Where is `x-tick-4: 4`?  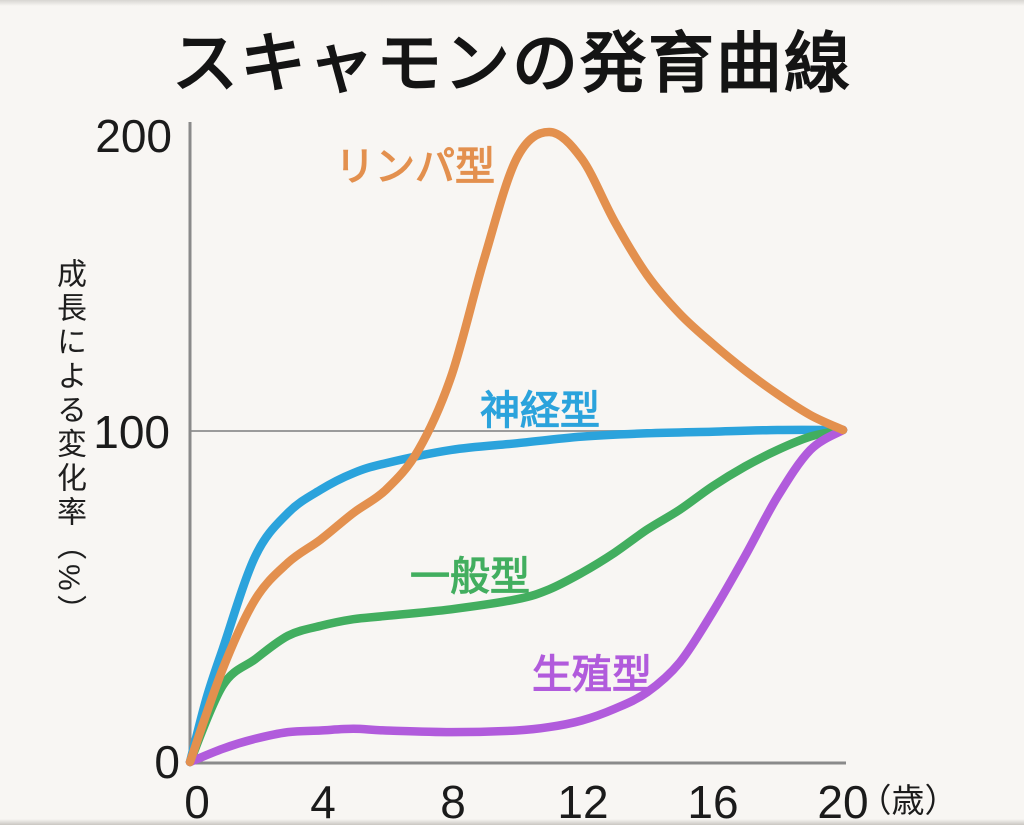 x-tick-4: 4 is located at coordinates (323, 800).